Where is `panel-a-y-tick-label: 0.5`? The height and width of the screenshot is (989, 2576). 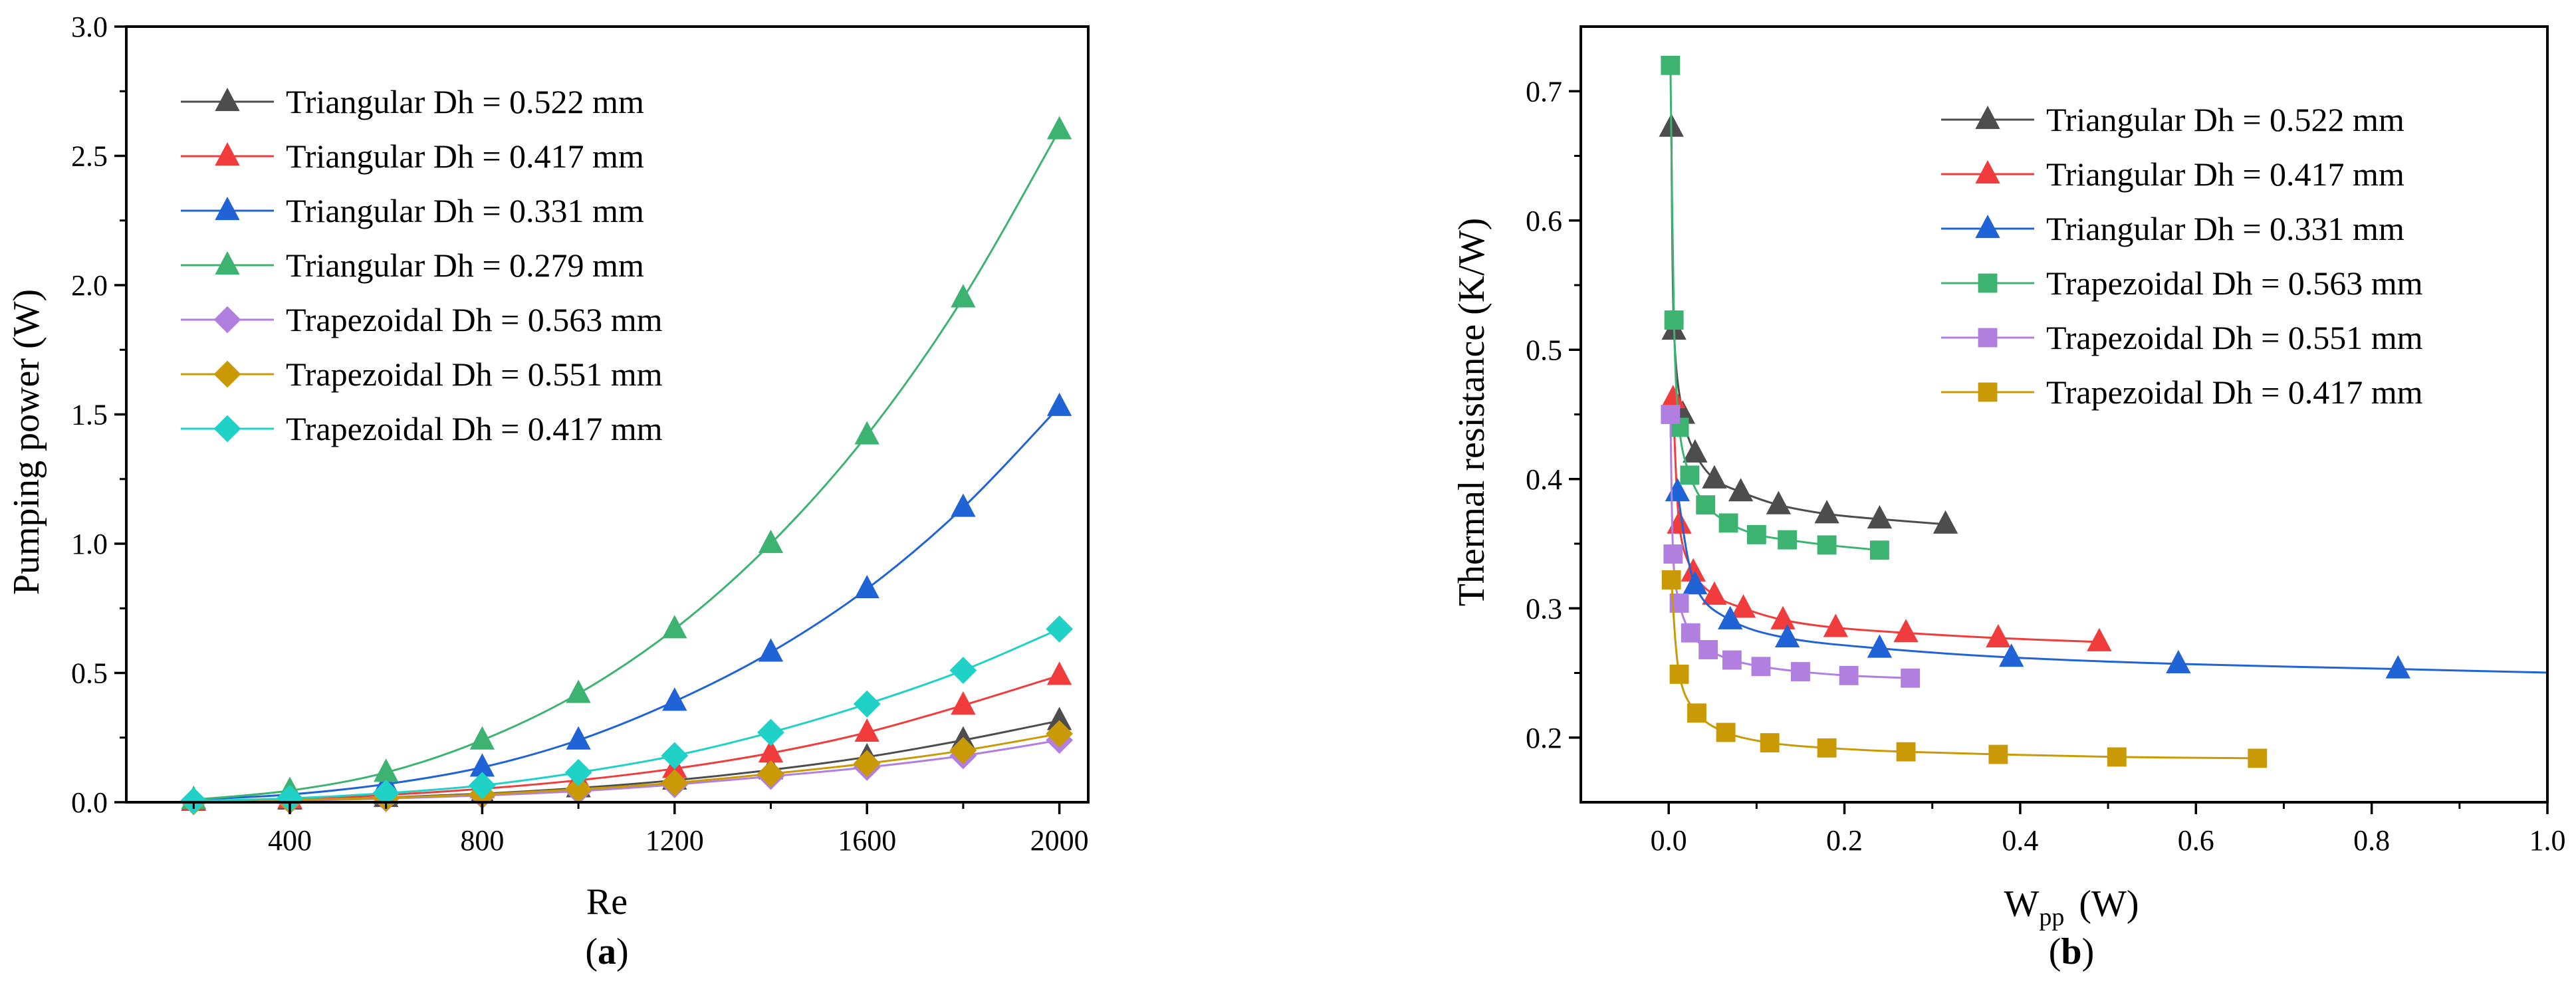 panel-a-y-tick-label: 0.5 is located at coordinates (90, 673).